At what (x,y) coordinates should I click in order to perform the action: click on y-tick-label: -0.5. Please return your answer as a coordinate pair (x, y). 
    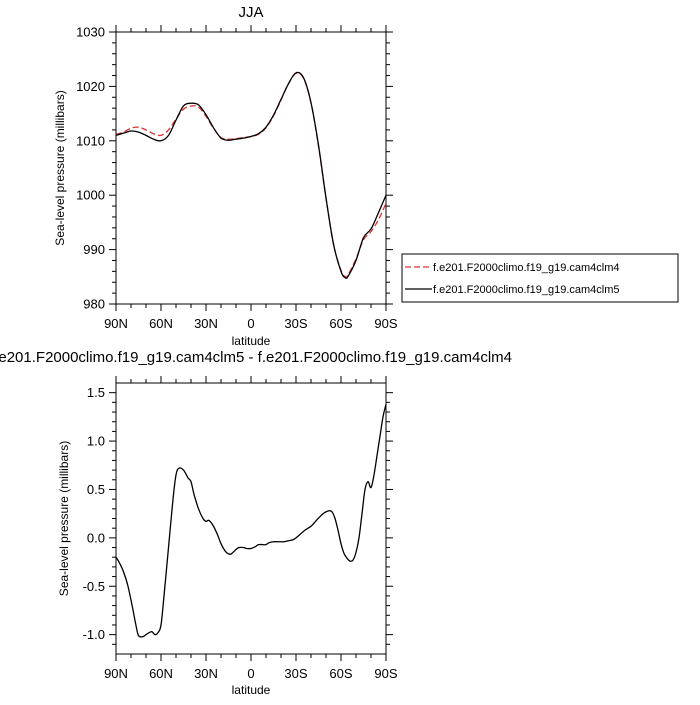
    Looking at the image, I should click on (94, 586).